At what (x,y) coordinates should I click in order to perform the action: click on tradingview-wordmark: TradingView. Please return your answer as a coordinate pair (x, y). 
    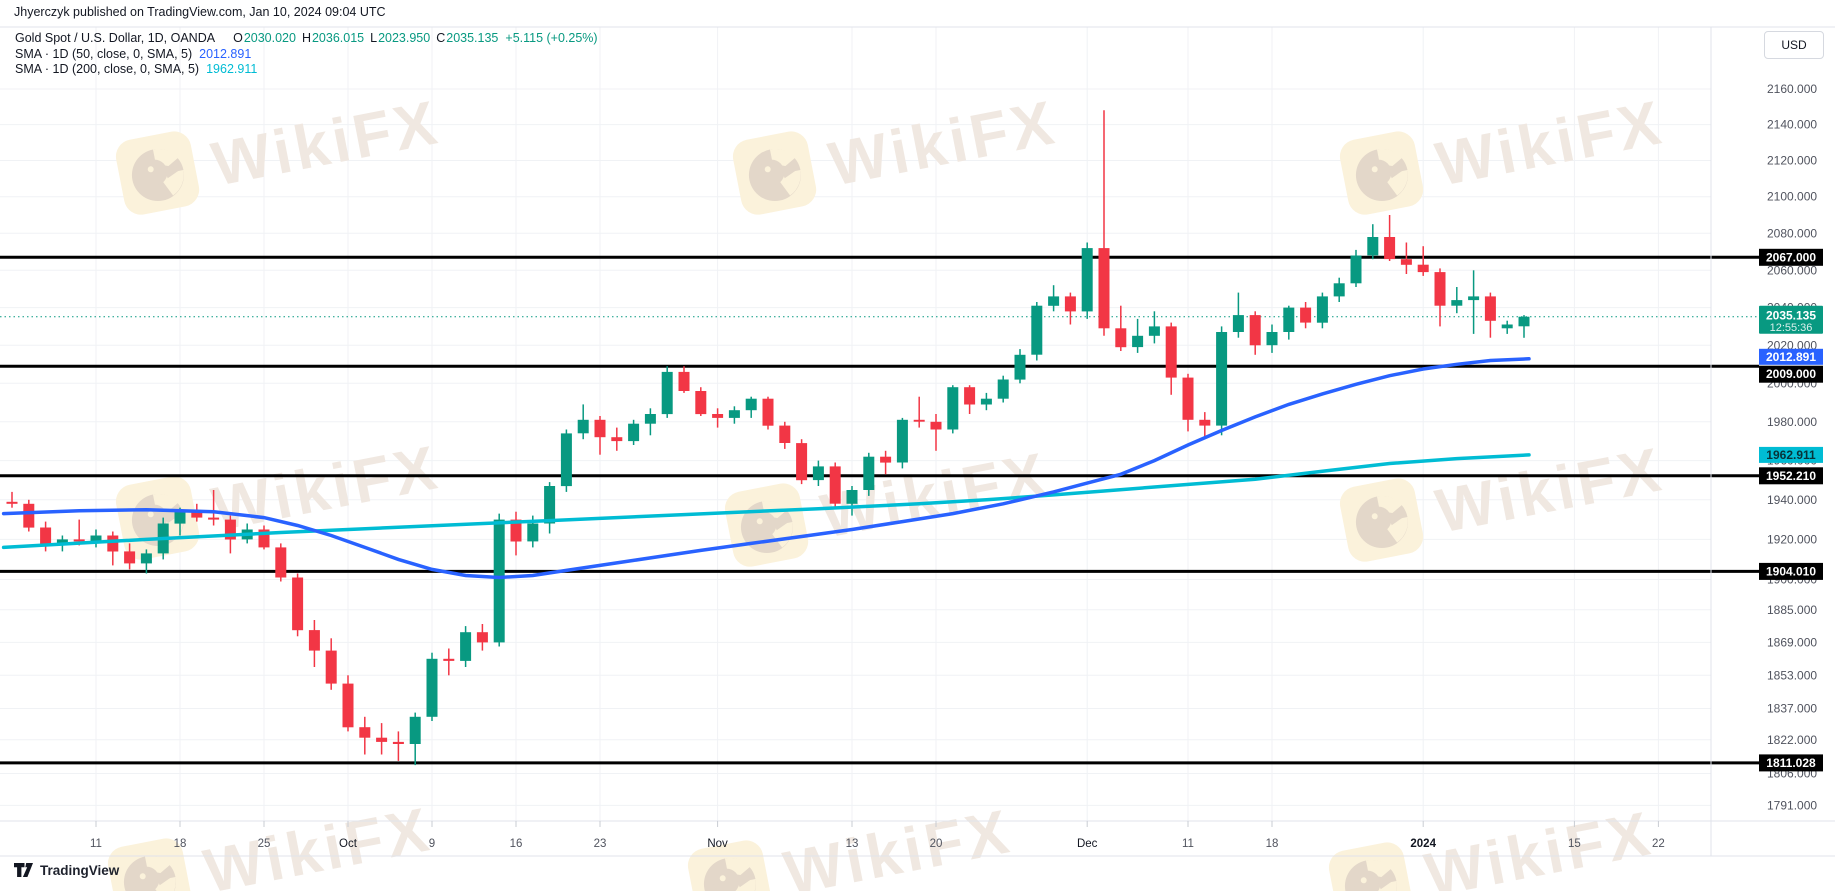
    Looking at the image, I should click on (80, 870).